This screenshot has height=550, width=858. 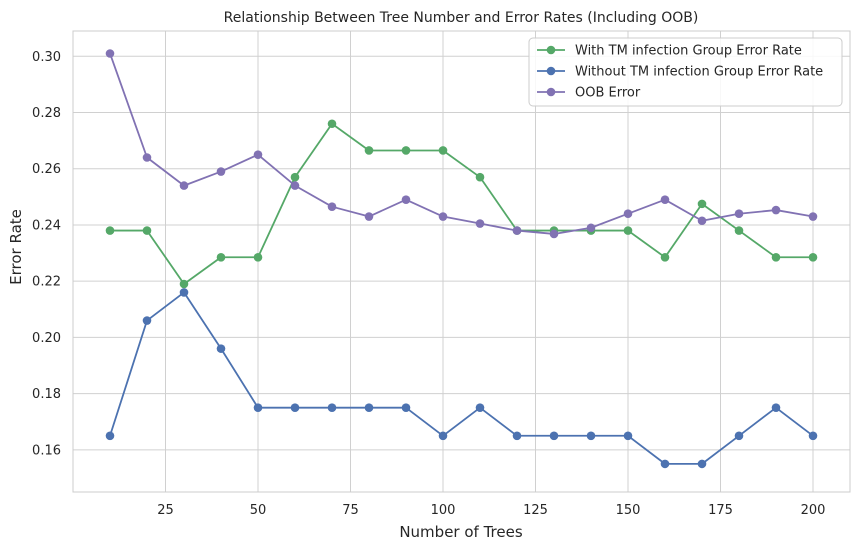 I want to click on legend-item: Without TM infection Group Error Rate, so click(x=680, y=72).